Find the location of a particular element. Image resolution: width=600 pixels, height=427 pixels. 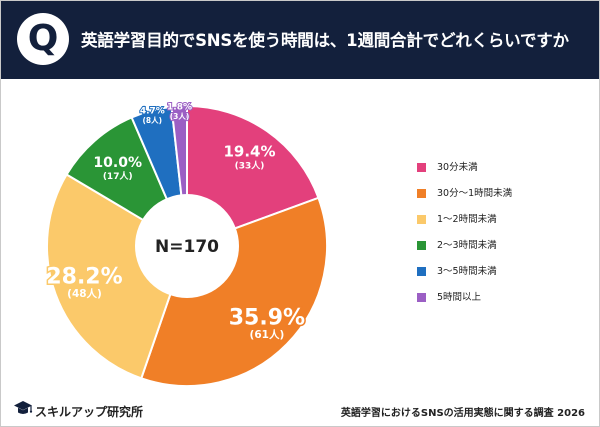

question-badge-letter: Q is located at coordinates (43, 38).